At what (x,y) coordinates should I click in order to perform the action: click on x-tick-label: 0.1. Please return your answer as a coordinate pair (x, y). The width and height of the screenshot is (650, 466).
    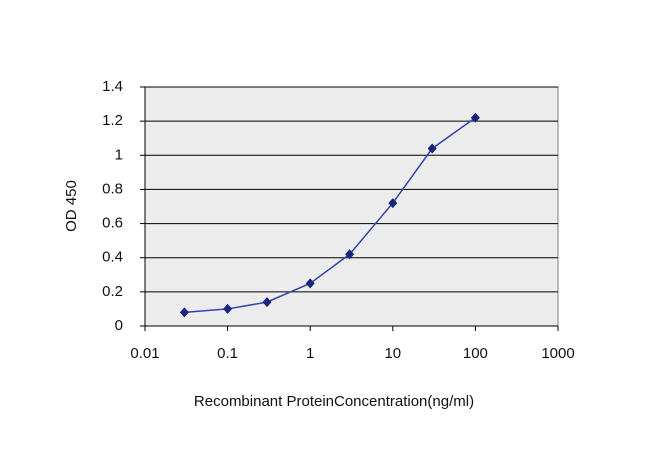
    Looking at the image, I should click on (227, 353).